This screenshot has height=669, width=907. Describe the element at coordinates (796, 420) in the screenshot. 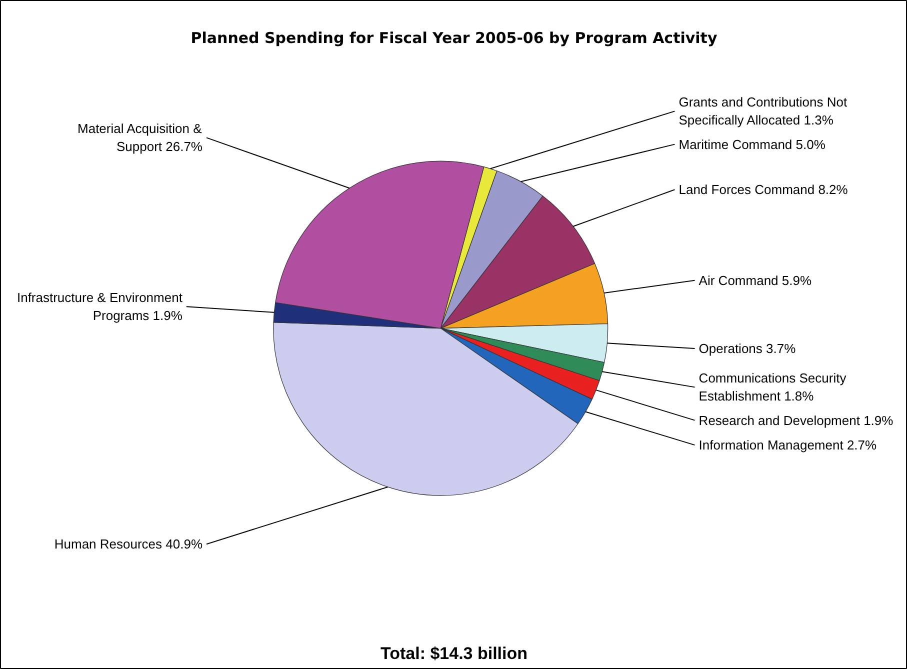

I see `slice-label: Research and Development 1.9%` at that location.